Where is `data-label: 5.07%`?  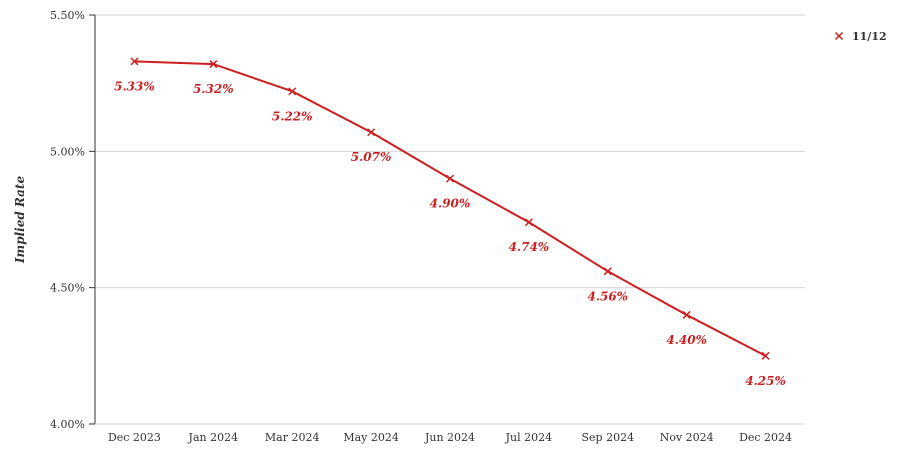
data-label: 5.07% is located at coordinates (371, 157).